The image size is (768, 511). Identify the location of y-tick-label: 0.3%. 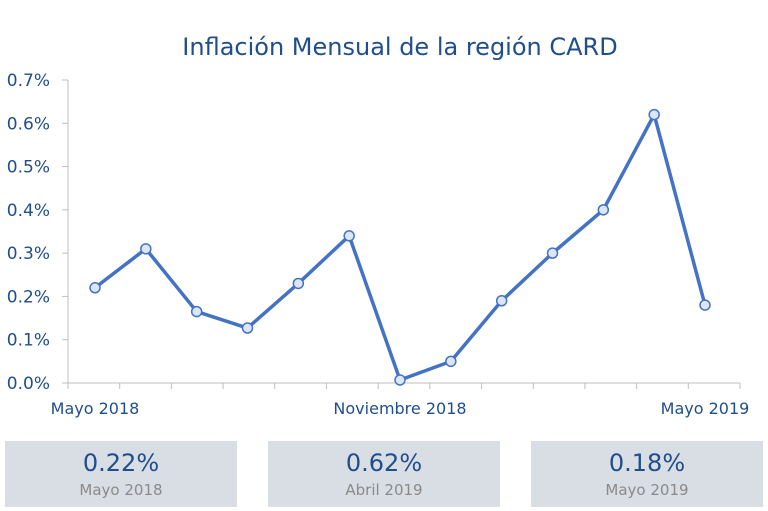
(28, 254).